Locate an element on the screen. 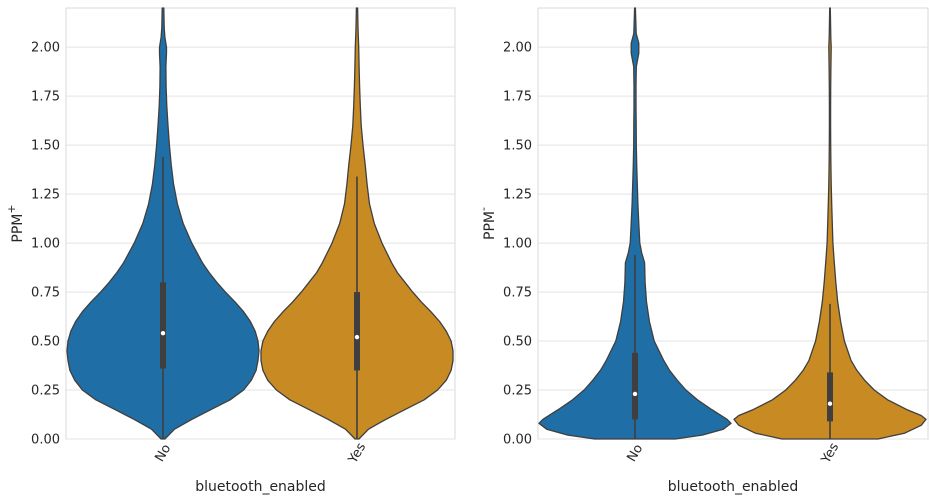 This screenshot has height=499, width=930. y-axis-label: PPM- is located at coordinates (487, 223).